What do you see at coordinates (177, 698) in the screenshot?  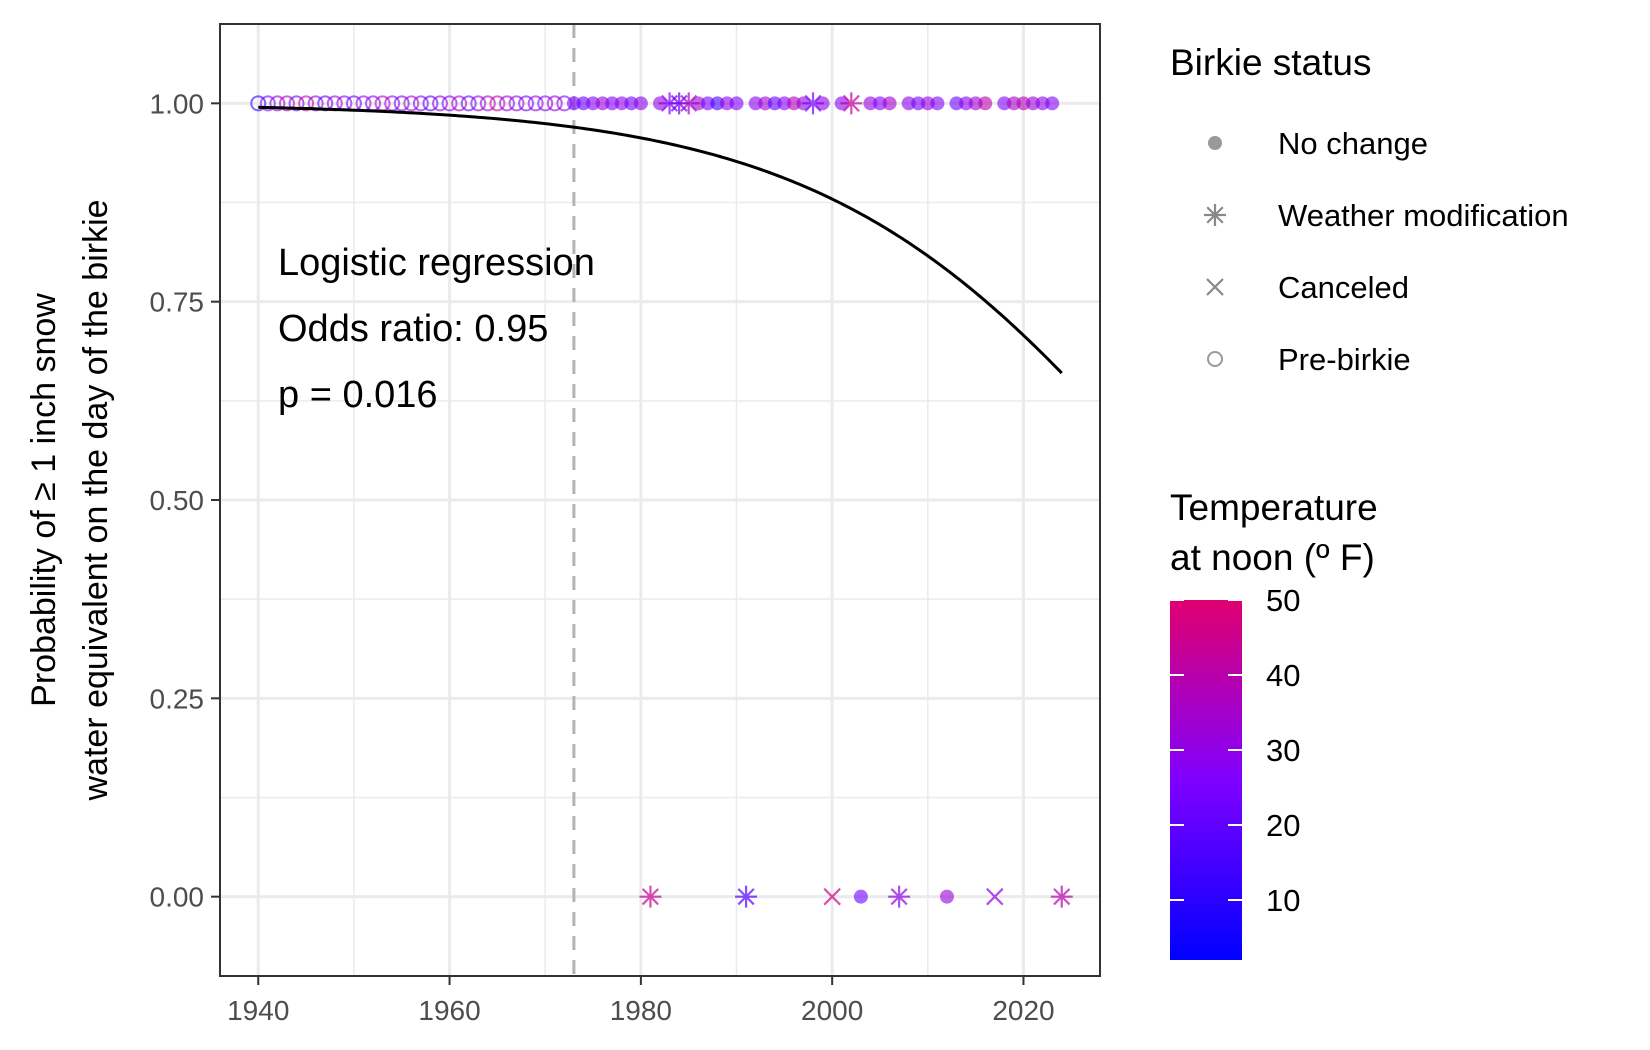 I see `y-tick-label: 0.25` at bounding box center [177, 698].